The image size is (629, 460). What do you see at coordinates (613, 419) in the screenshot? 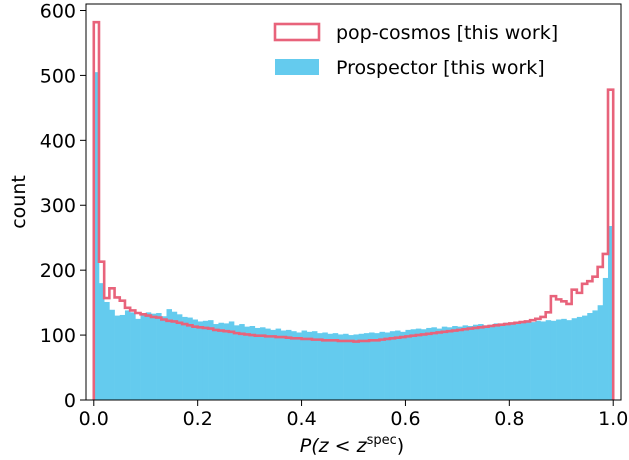
I see `x-tick-label: 1.0` at bounding box center [613, 419].